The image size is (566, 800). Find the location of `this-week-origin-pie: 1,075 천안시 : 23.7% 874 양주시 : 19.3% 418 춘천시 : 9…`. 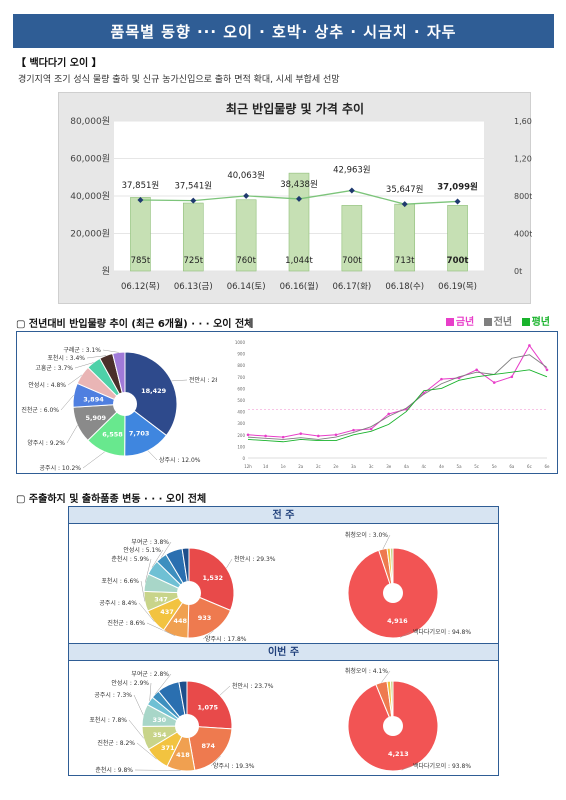

this-week-origin-pie: 1,075 천안시 : 23.7% 874 양주시 : 19.3% 418 춘천시 : 9… is located at coordinates (181, 722).